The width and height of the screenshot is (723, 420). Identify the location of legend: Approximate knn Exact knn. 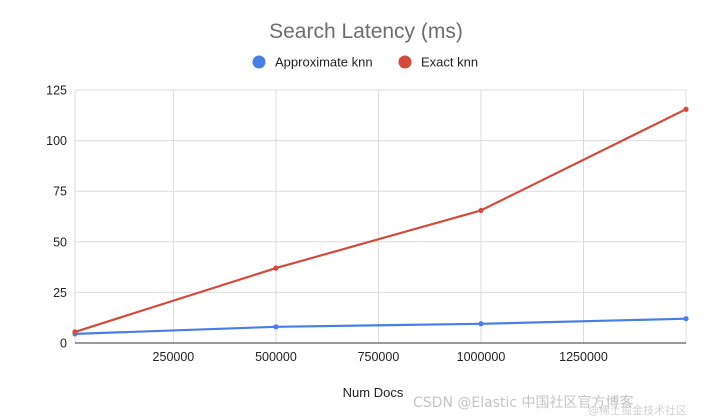
(365, 62).